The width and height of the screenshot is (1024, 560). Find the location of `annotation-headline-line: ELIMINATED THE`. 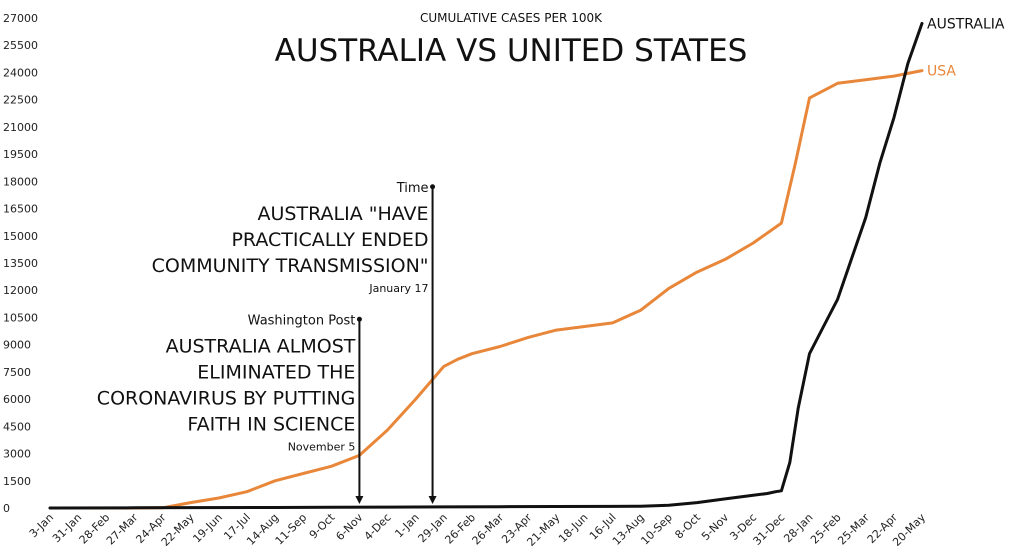

annotation-headline-line: ELIMINATED THE is located at coordinates (276, 372).